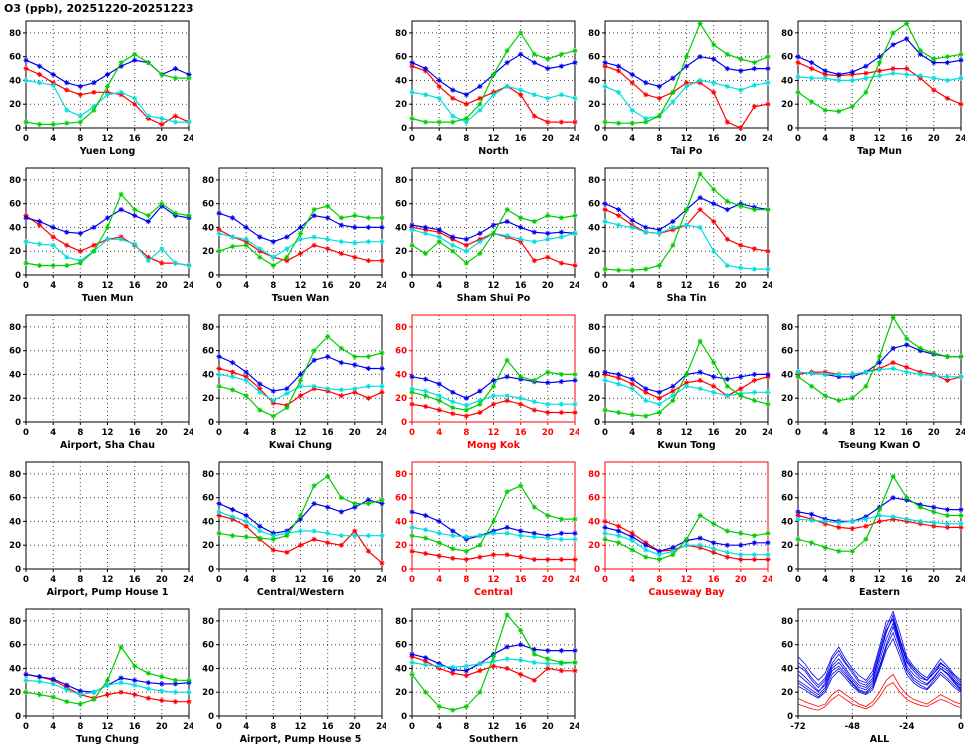  What do you see at coordinates (868, 677) in the screenshot?
I see `chart-panel-all: 0 20 40 60 80 -72 -48 -24 0 ALL` at bounding box center [868, 677].